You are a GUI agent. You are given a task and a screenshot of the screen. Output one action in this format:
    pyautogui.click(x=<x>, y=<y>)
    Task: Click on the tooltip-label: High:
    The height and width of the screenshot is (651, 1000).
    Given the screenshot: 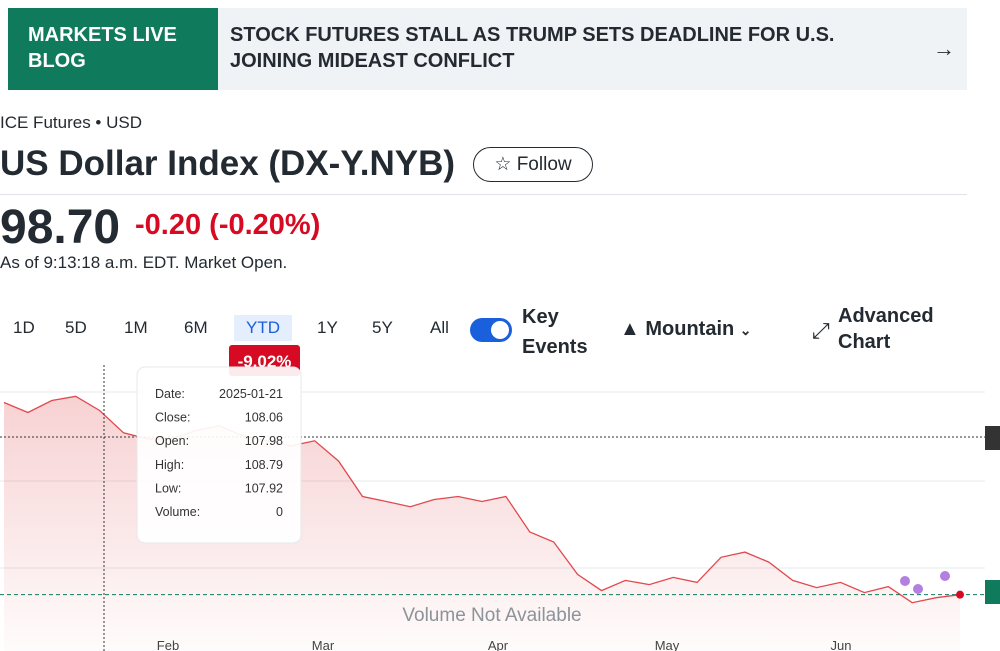 What is the action you would take?
    pyautogui.click(x=169, y=465)
    